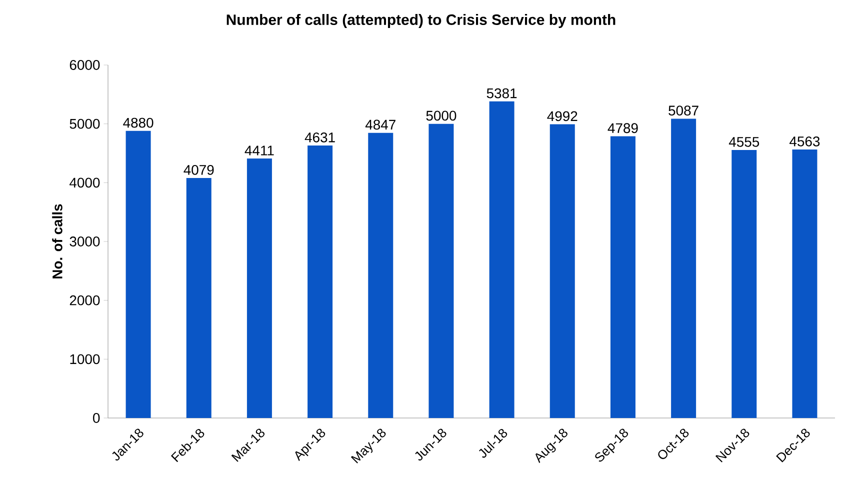 This screenshot has height=502, width=843. What do you see at coordinates (57, 241) in the screenshot?
I see `y-axis-title: No. of calls` at bounding box center [57, 241].